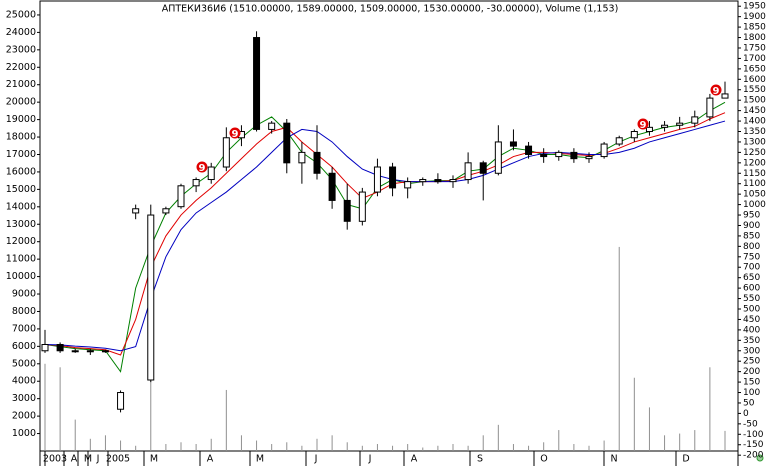  Describe the element at coordinates (21, 276) in the screenshot. I see `y-tick-label: 10000` at that location.